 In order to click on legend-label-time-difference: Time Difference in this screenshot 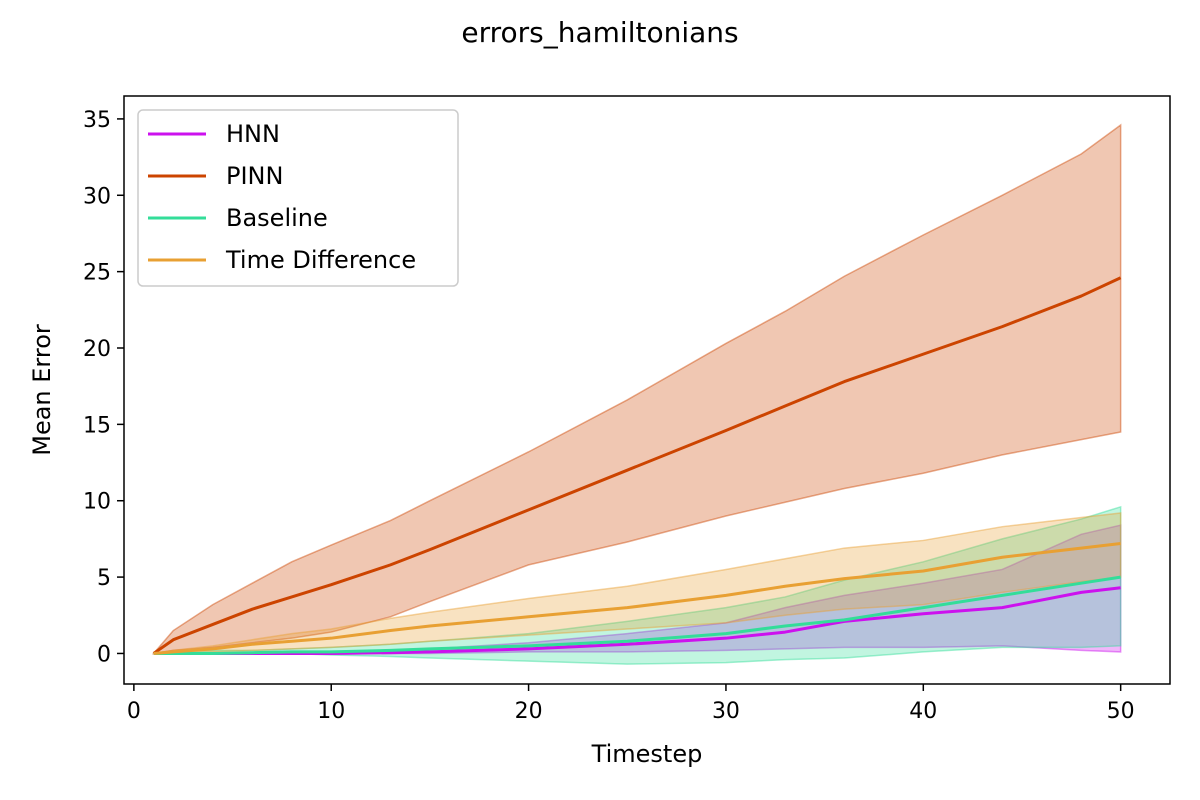, I will do `click(320, 260)`.